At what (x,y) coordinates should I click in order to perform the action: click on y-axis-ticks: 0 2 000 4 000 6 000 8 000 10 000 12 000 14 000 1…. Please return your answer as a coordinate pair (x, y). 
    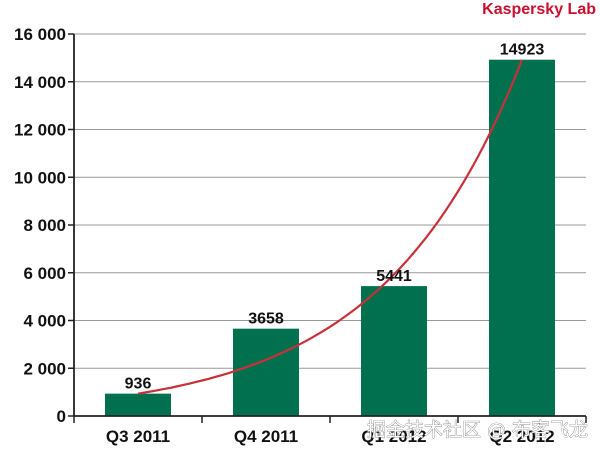
    Looking at the image, I should click on (44, 225).